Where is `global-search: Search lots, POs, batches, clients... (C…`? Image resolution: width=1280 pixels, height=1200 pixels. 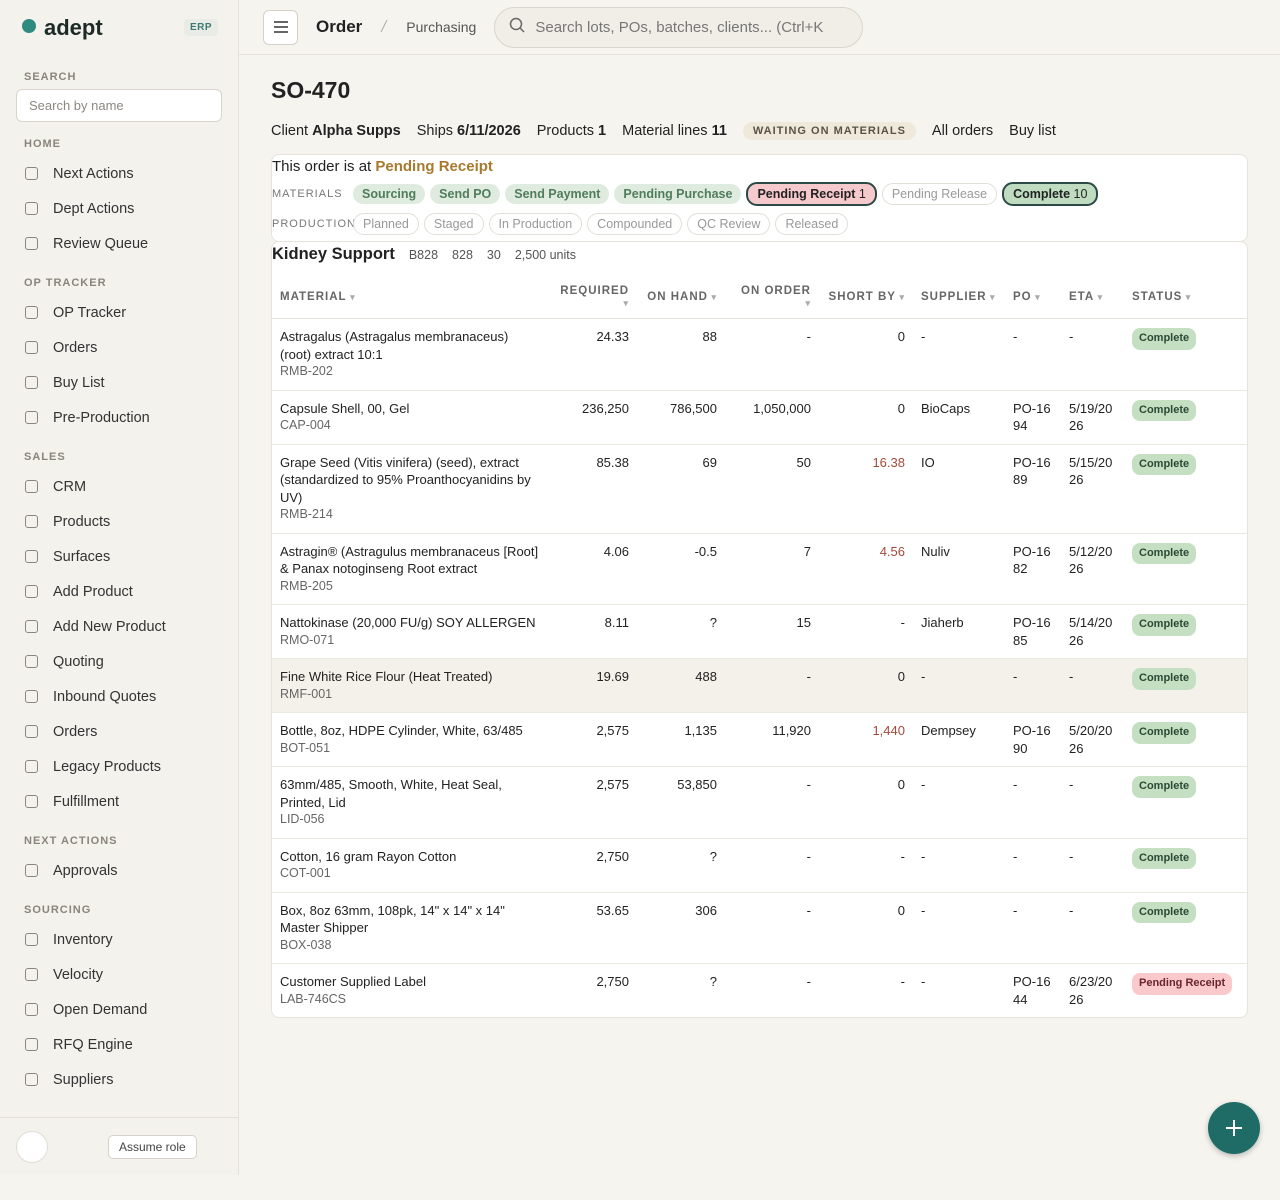 global-search: Search lots, POs, batches, clients... (C… is located at coordinates (679, 27).